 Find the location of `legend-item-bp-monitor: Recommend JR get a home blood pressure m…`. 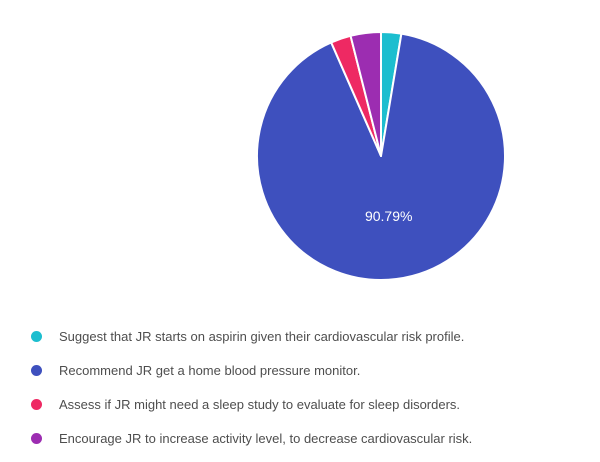

legend-item-bp-monitor: Recommend JR get a home blood pressure m… is located at coordinates (251, 370).